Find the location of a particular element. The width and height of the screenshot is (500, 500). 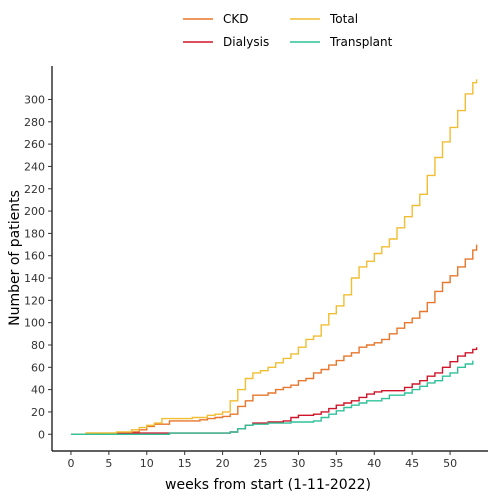

y-tick-label: 220 is located at coordinates (34, 189).